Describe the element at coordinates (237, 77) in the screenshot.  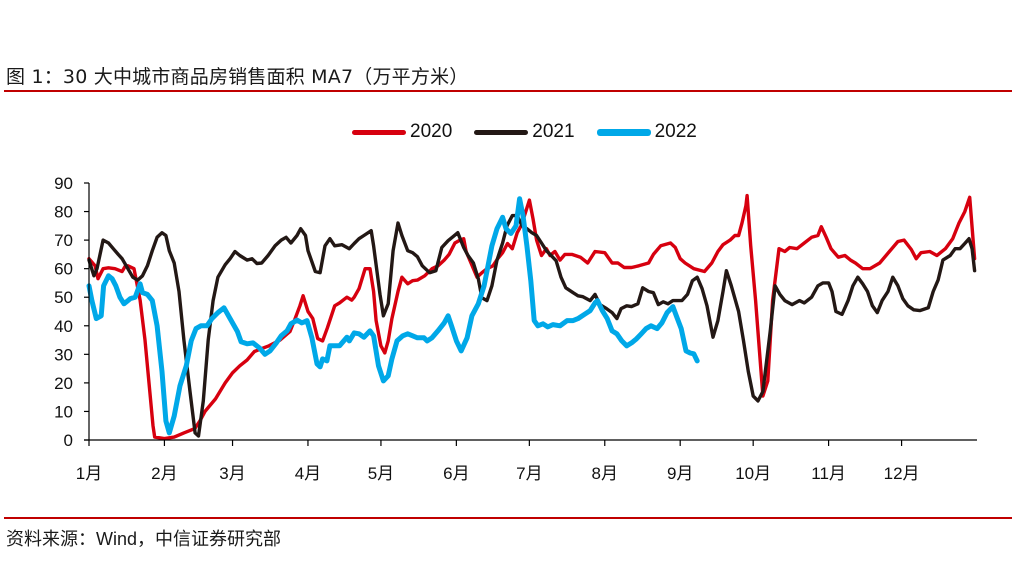
I see `chart-title: 图 1：30 大中城市商品房销售面积 MA7（万平方米）` at that location.